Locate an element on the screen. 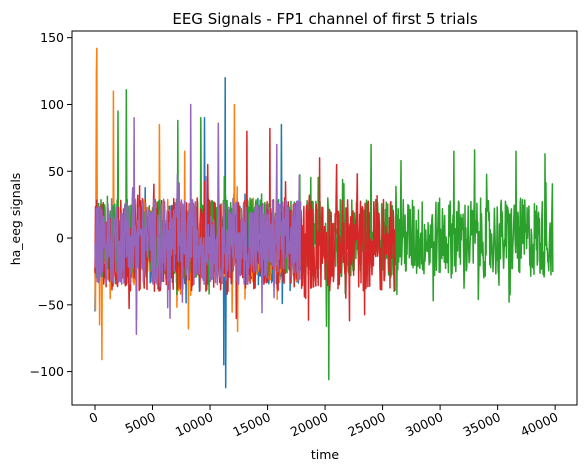 This screenshot has width=585, height=472. y-tick-label: 100 is located at coordinates (52, 104).